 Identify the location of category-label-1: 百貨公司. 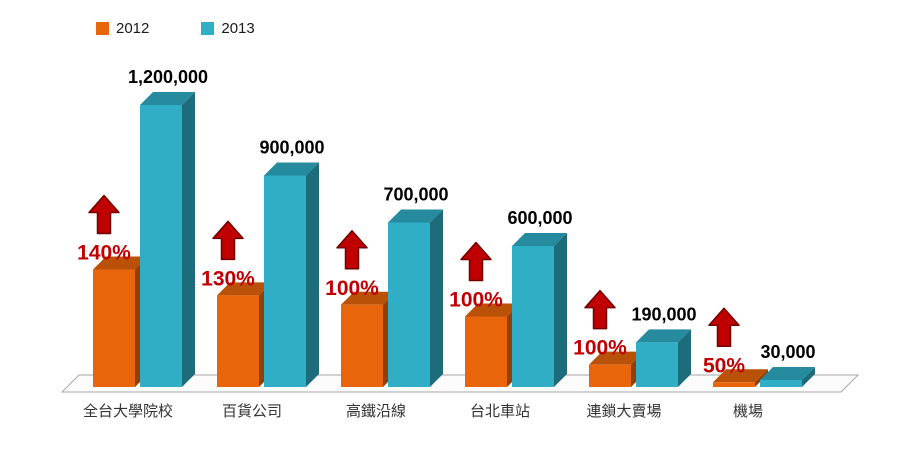
(252, 411).